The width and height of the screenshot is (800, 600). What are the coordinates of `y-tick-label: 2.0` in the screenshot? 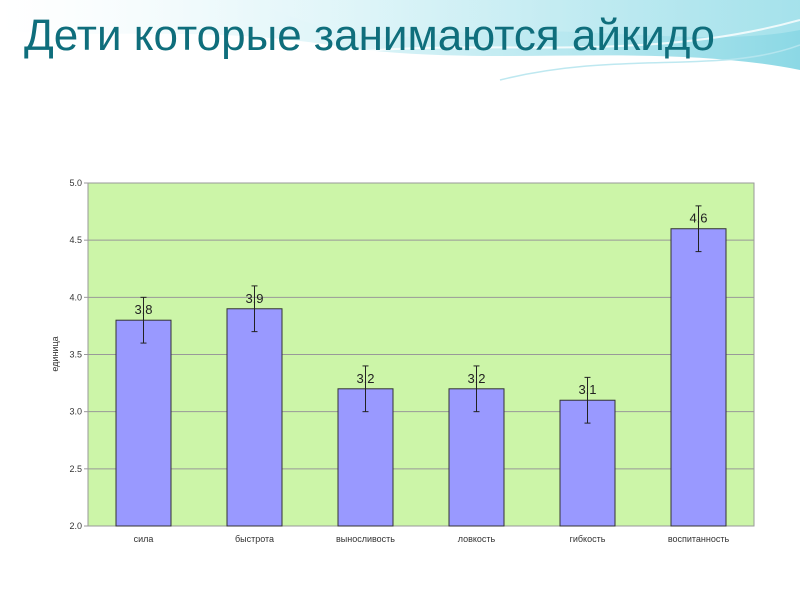 It's located at (75, 526).